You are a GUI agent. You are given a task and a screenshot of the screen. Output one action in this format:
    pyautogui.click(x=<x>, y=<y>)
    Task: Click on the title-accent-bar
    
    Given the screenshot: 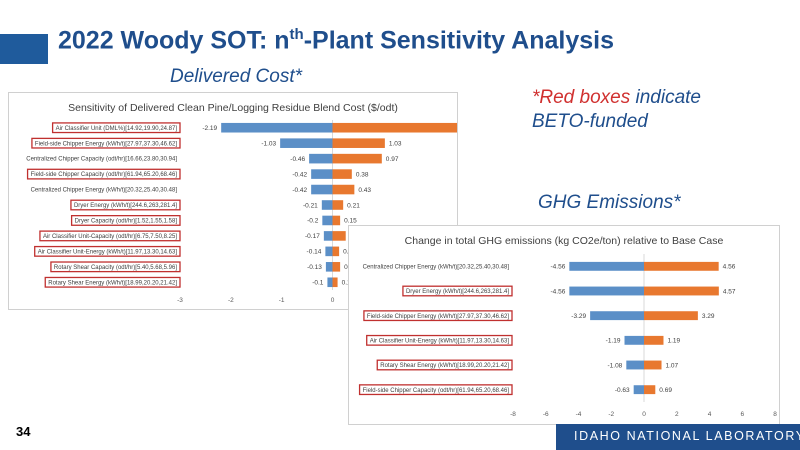 What is the action you would take?
    pyautogui.click(x=24, y=49)
    